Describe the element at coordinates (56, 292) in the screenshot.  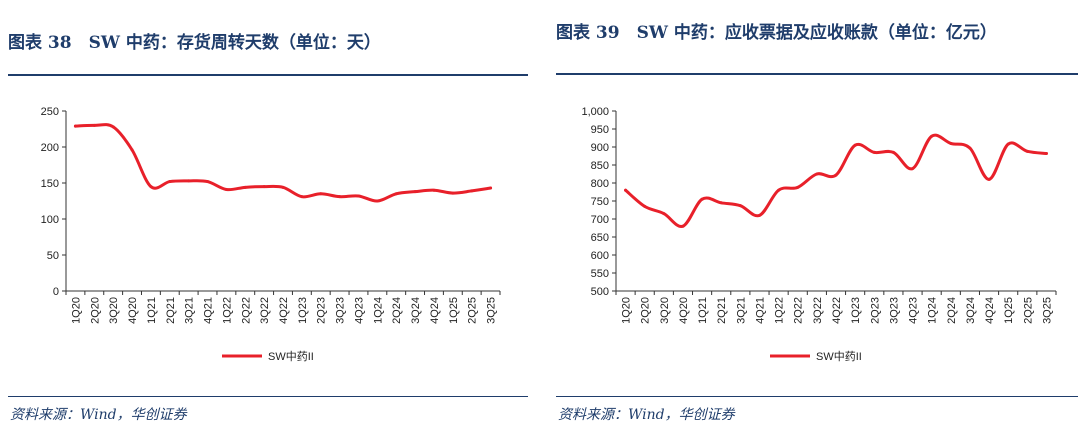
I see `y-tick-label: 0` at that location.